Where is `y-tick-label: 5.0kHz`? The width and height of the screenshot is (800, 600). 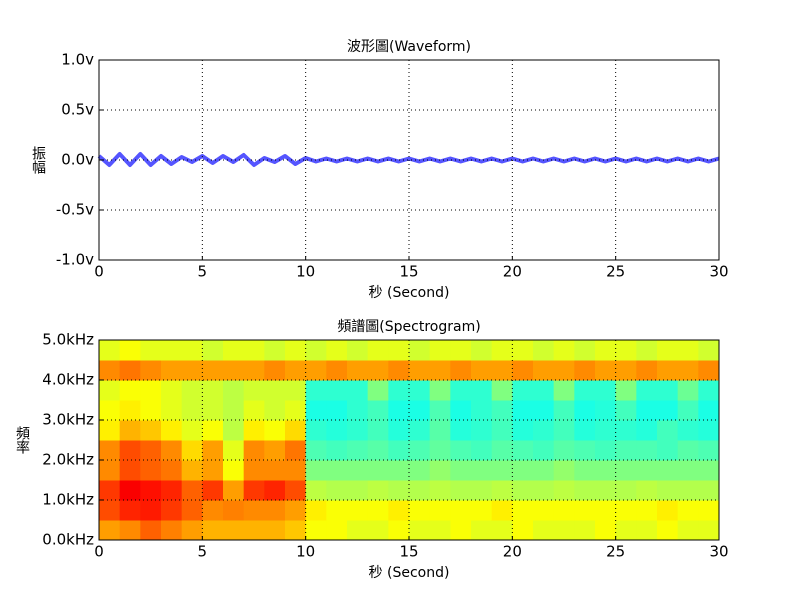 y-tick-label: 5.0kHz is located at coordinates (68, 340).